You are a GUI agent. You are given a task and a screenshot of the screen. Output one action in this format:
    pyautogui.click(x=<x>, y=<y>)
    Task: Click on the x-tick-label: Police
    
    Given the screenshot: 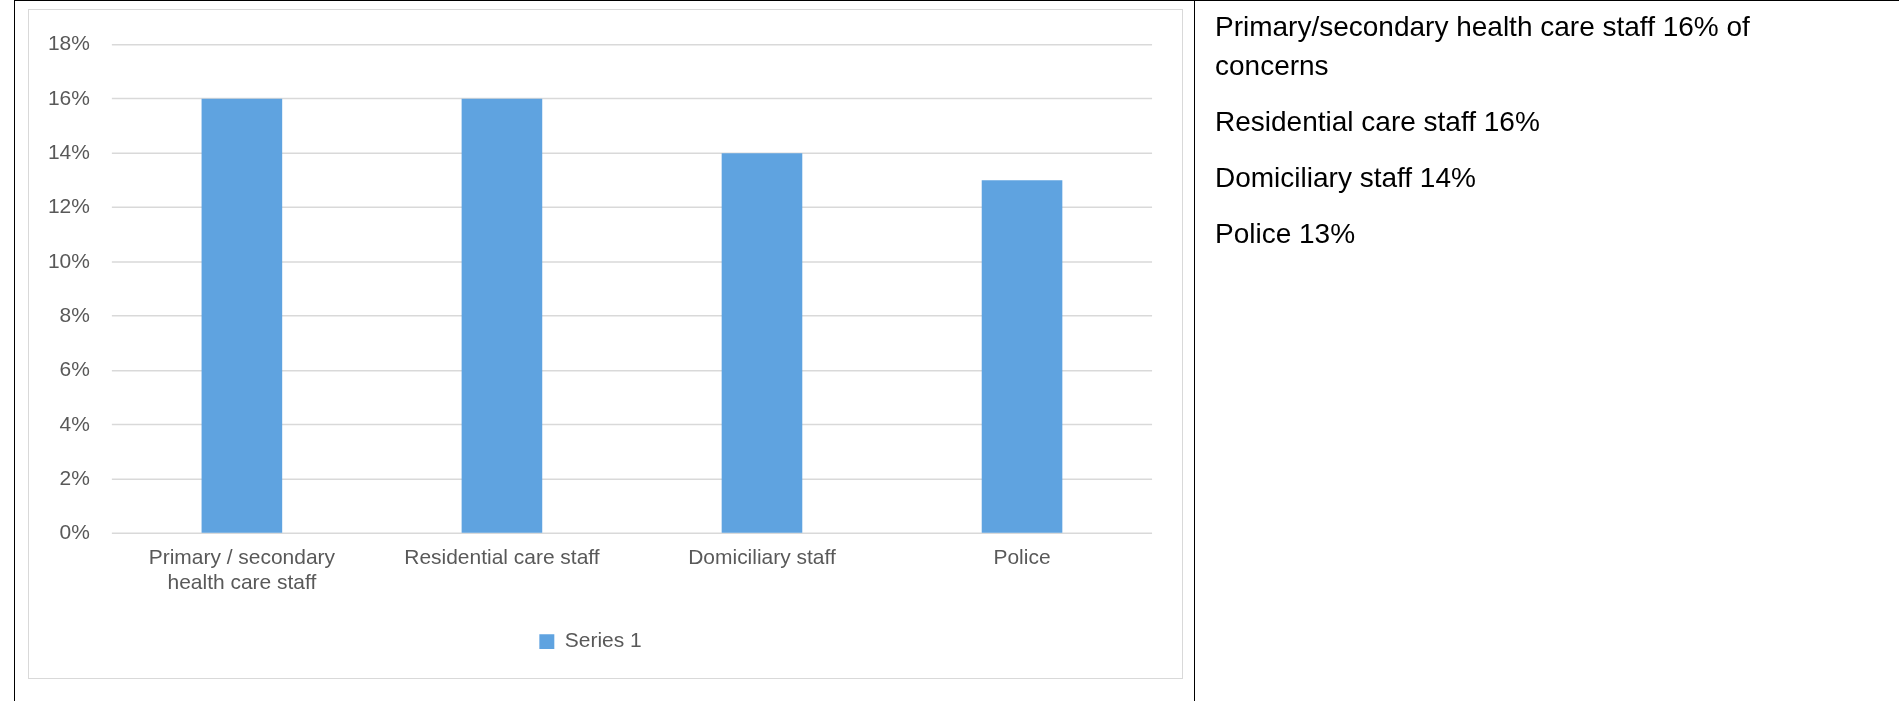 What is the action you would take?
    pyautogui.click(x=1022, y=556)
    